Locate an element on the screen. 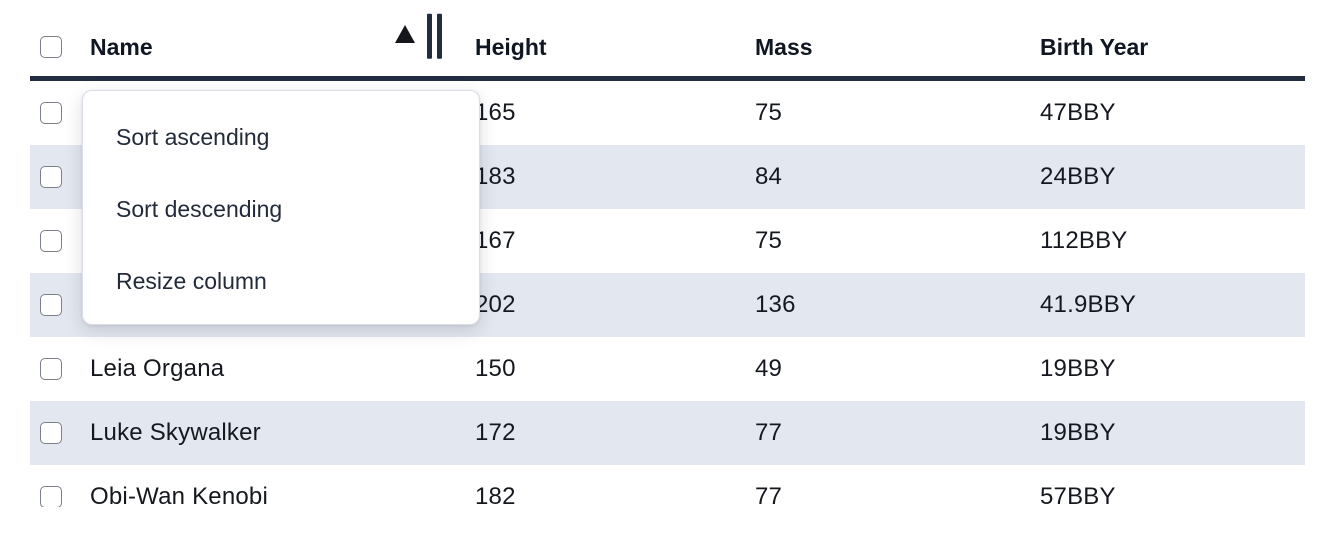  cell-name: Obi-Wan Kenobi is located at coordinates (179, 495).